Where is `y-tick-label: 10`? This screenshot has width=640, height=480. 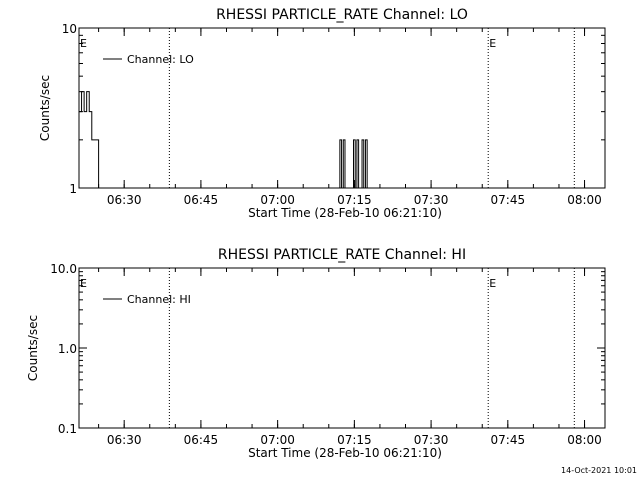 y-tick-label: 10 is located at coordinates (69, 29).